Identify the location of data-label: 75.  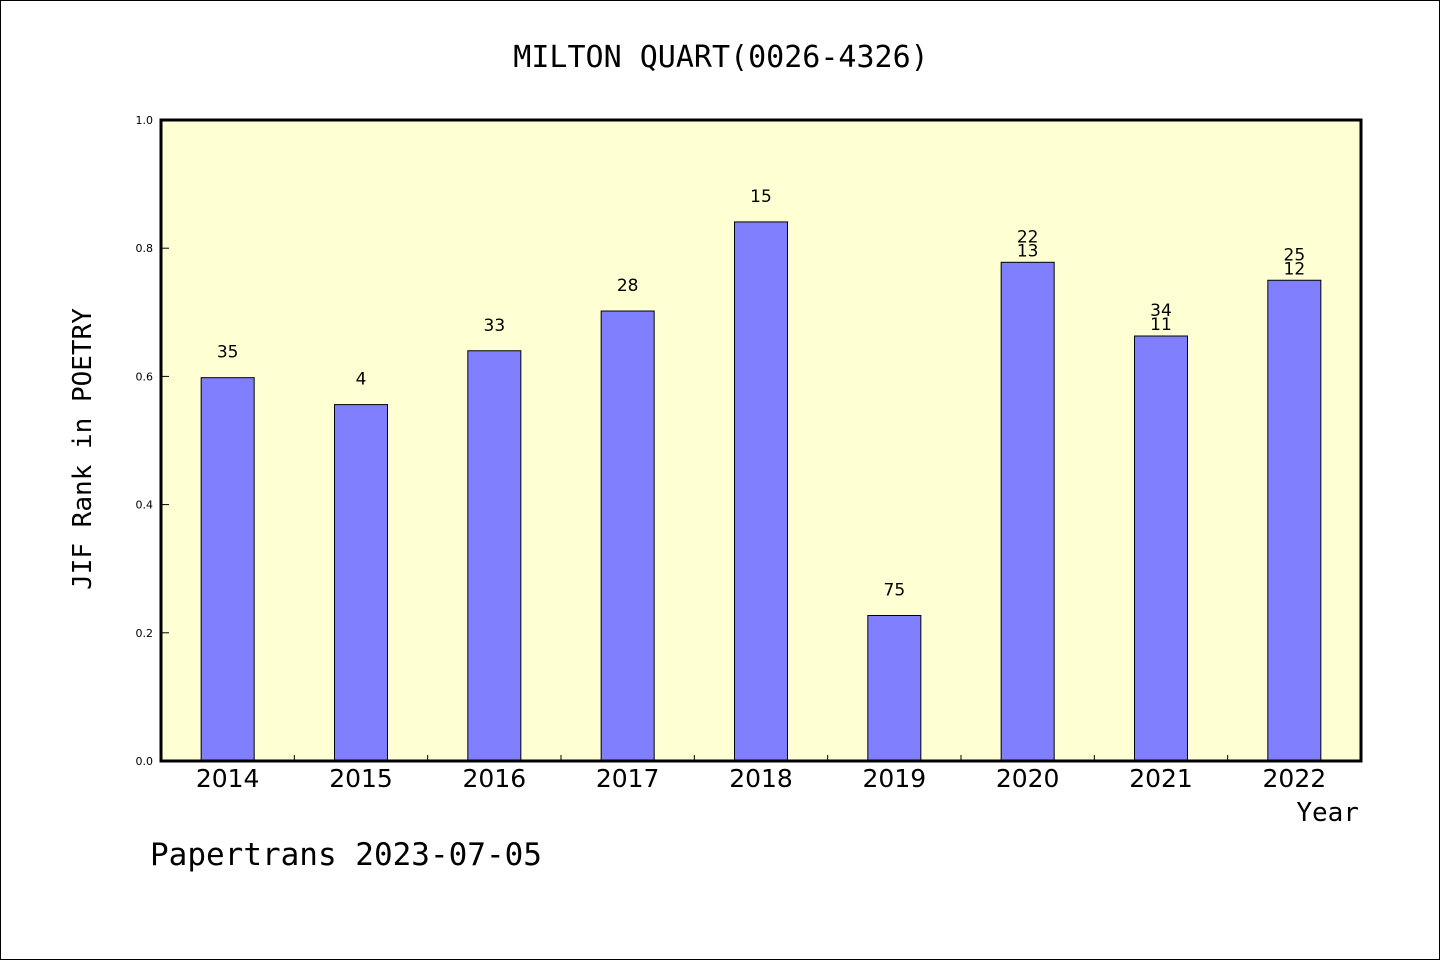
(895, 590).